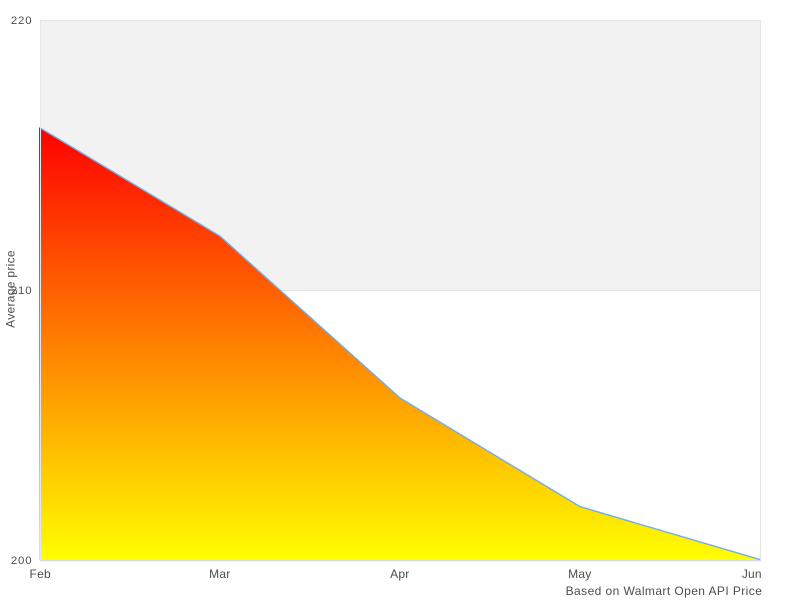 The image size is (800, 600). I want to click on svg-text: Average price, so click(11, 289).